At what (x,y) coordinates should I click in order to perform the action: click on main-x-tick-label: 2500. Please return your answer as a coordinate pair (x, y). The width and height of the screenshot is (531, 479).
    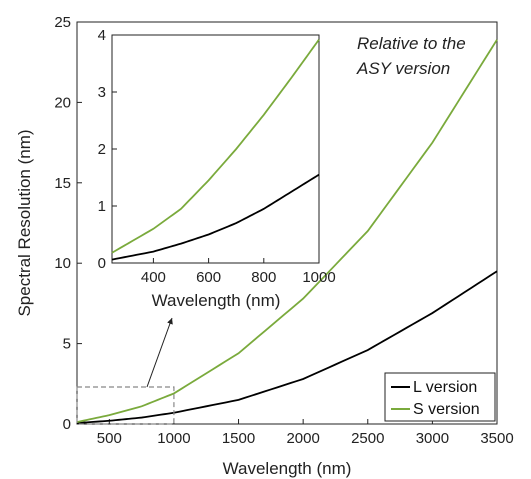
    Looking at the image, I should click on (367, 438).